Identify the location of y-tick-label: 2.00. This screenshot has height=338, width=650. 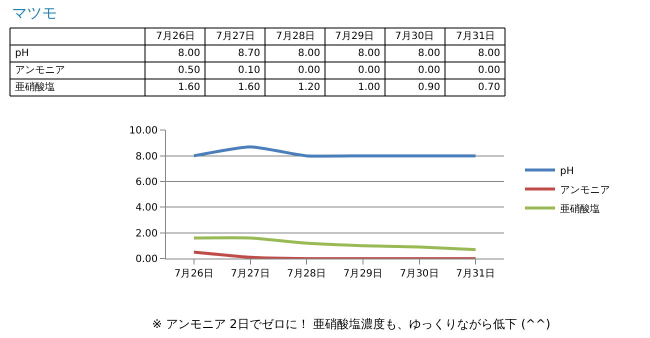
(146, 234).